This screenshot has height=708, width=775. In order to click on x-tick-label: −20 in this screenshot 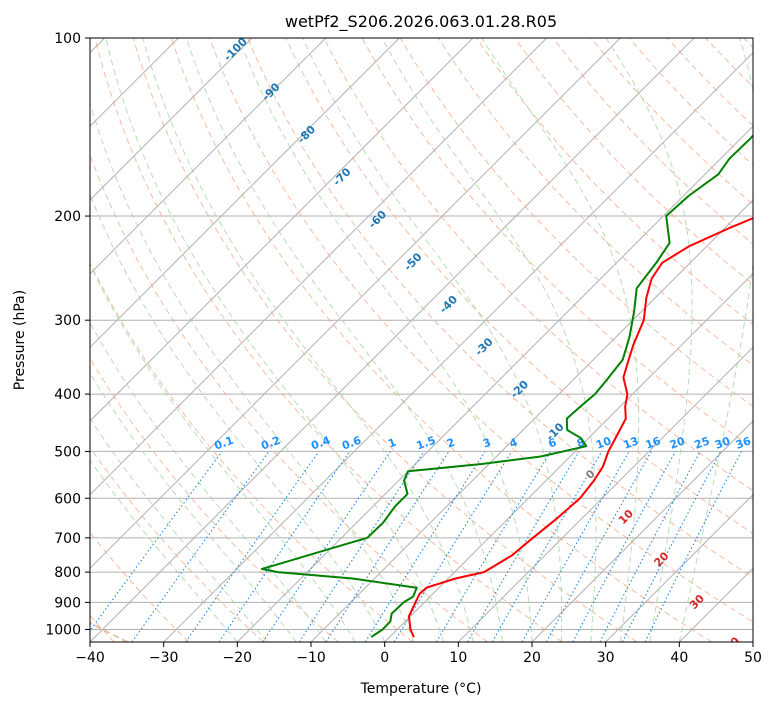, I will do `click(238, 658)`.